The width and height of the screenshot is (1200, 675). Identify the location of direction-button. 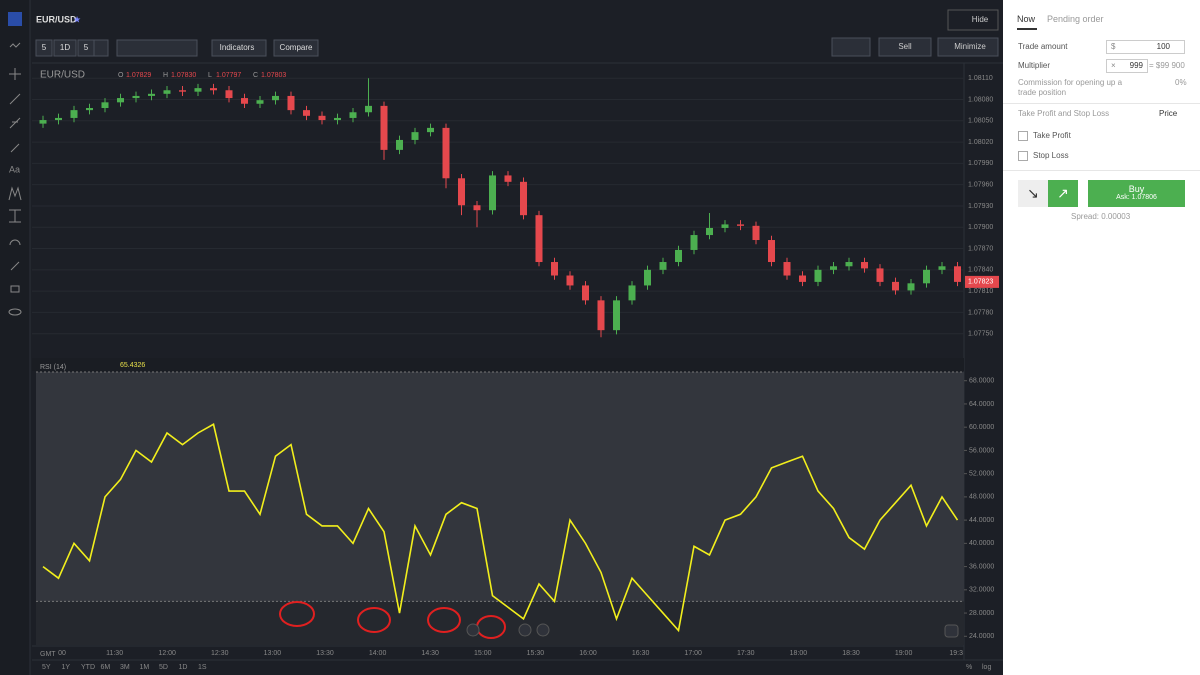
(851, 47).